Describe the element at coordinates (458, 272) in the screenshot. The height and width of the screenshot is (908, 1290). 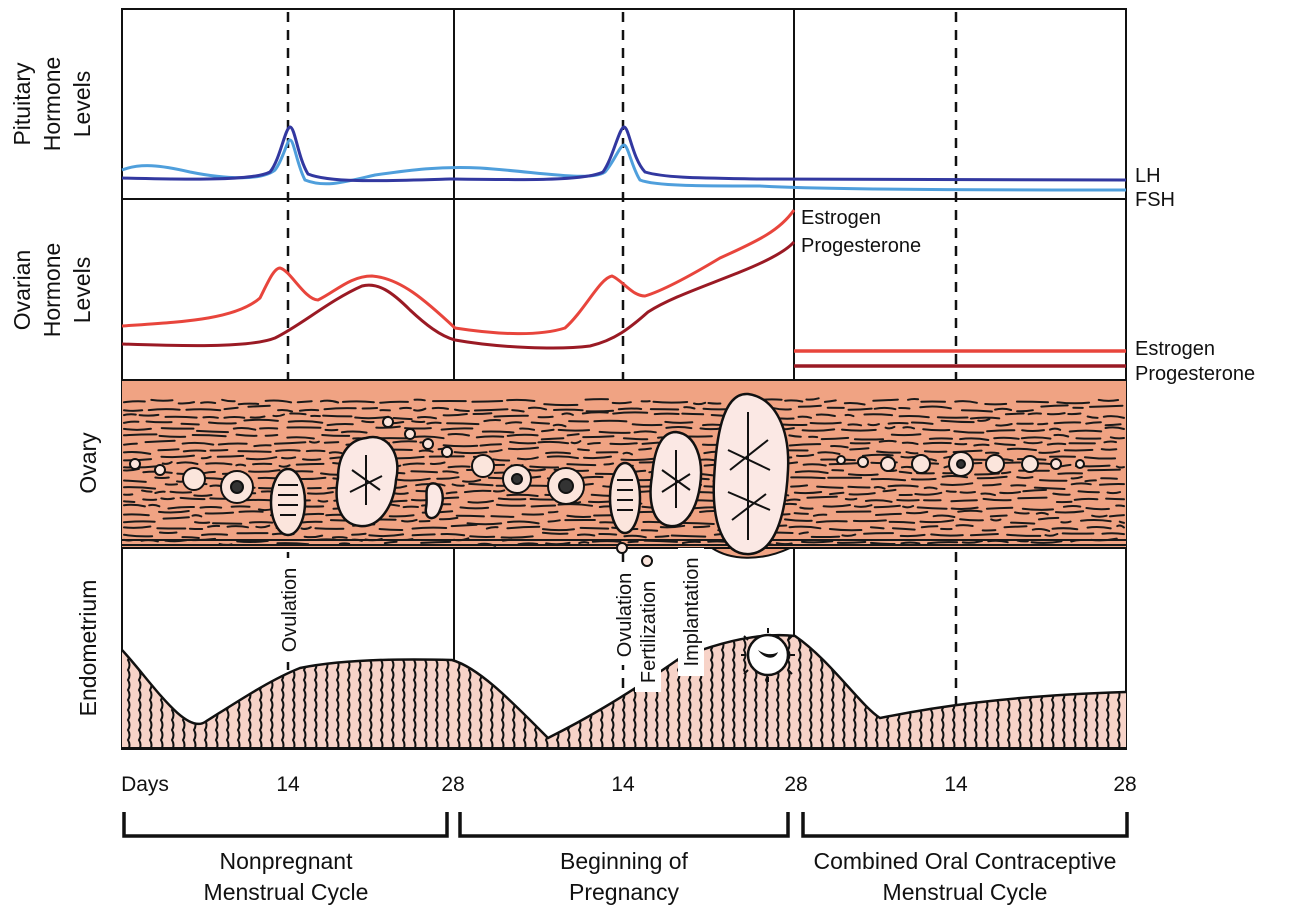
I see `estrogen-curve-rising` at that location.